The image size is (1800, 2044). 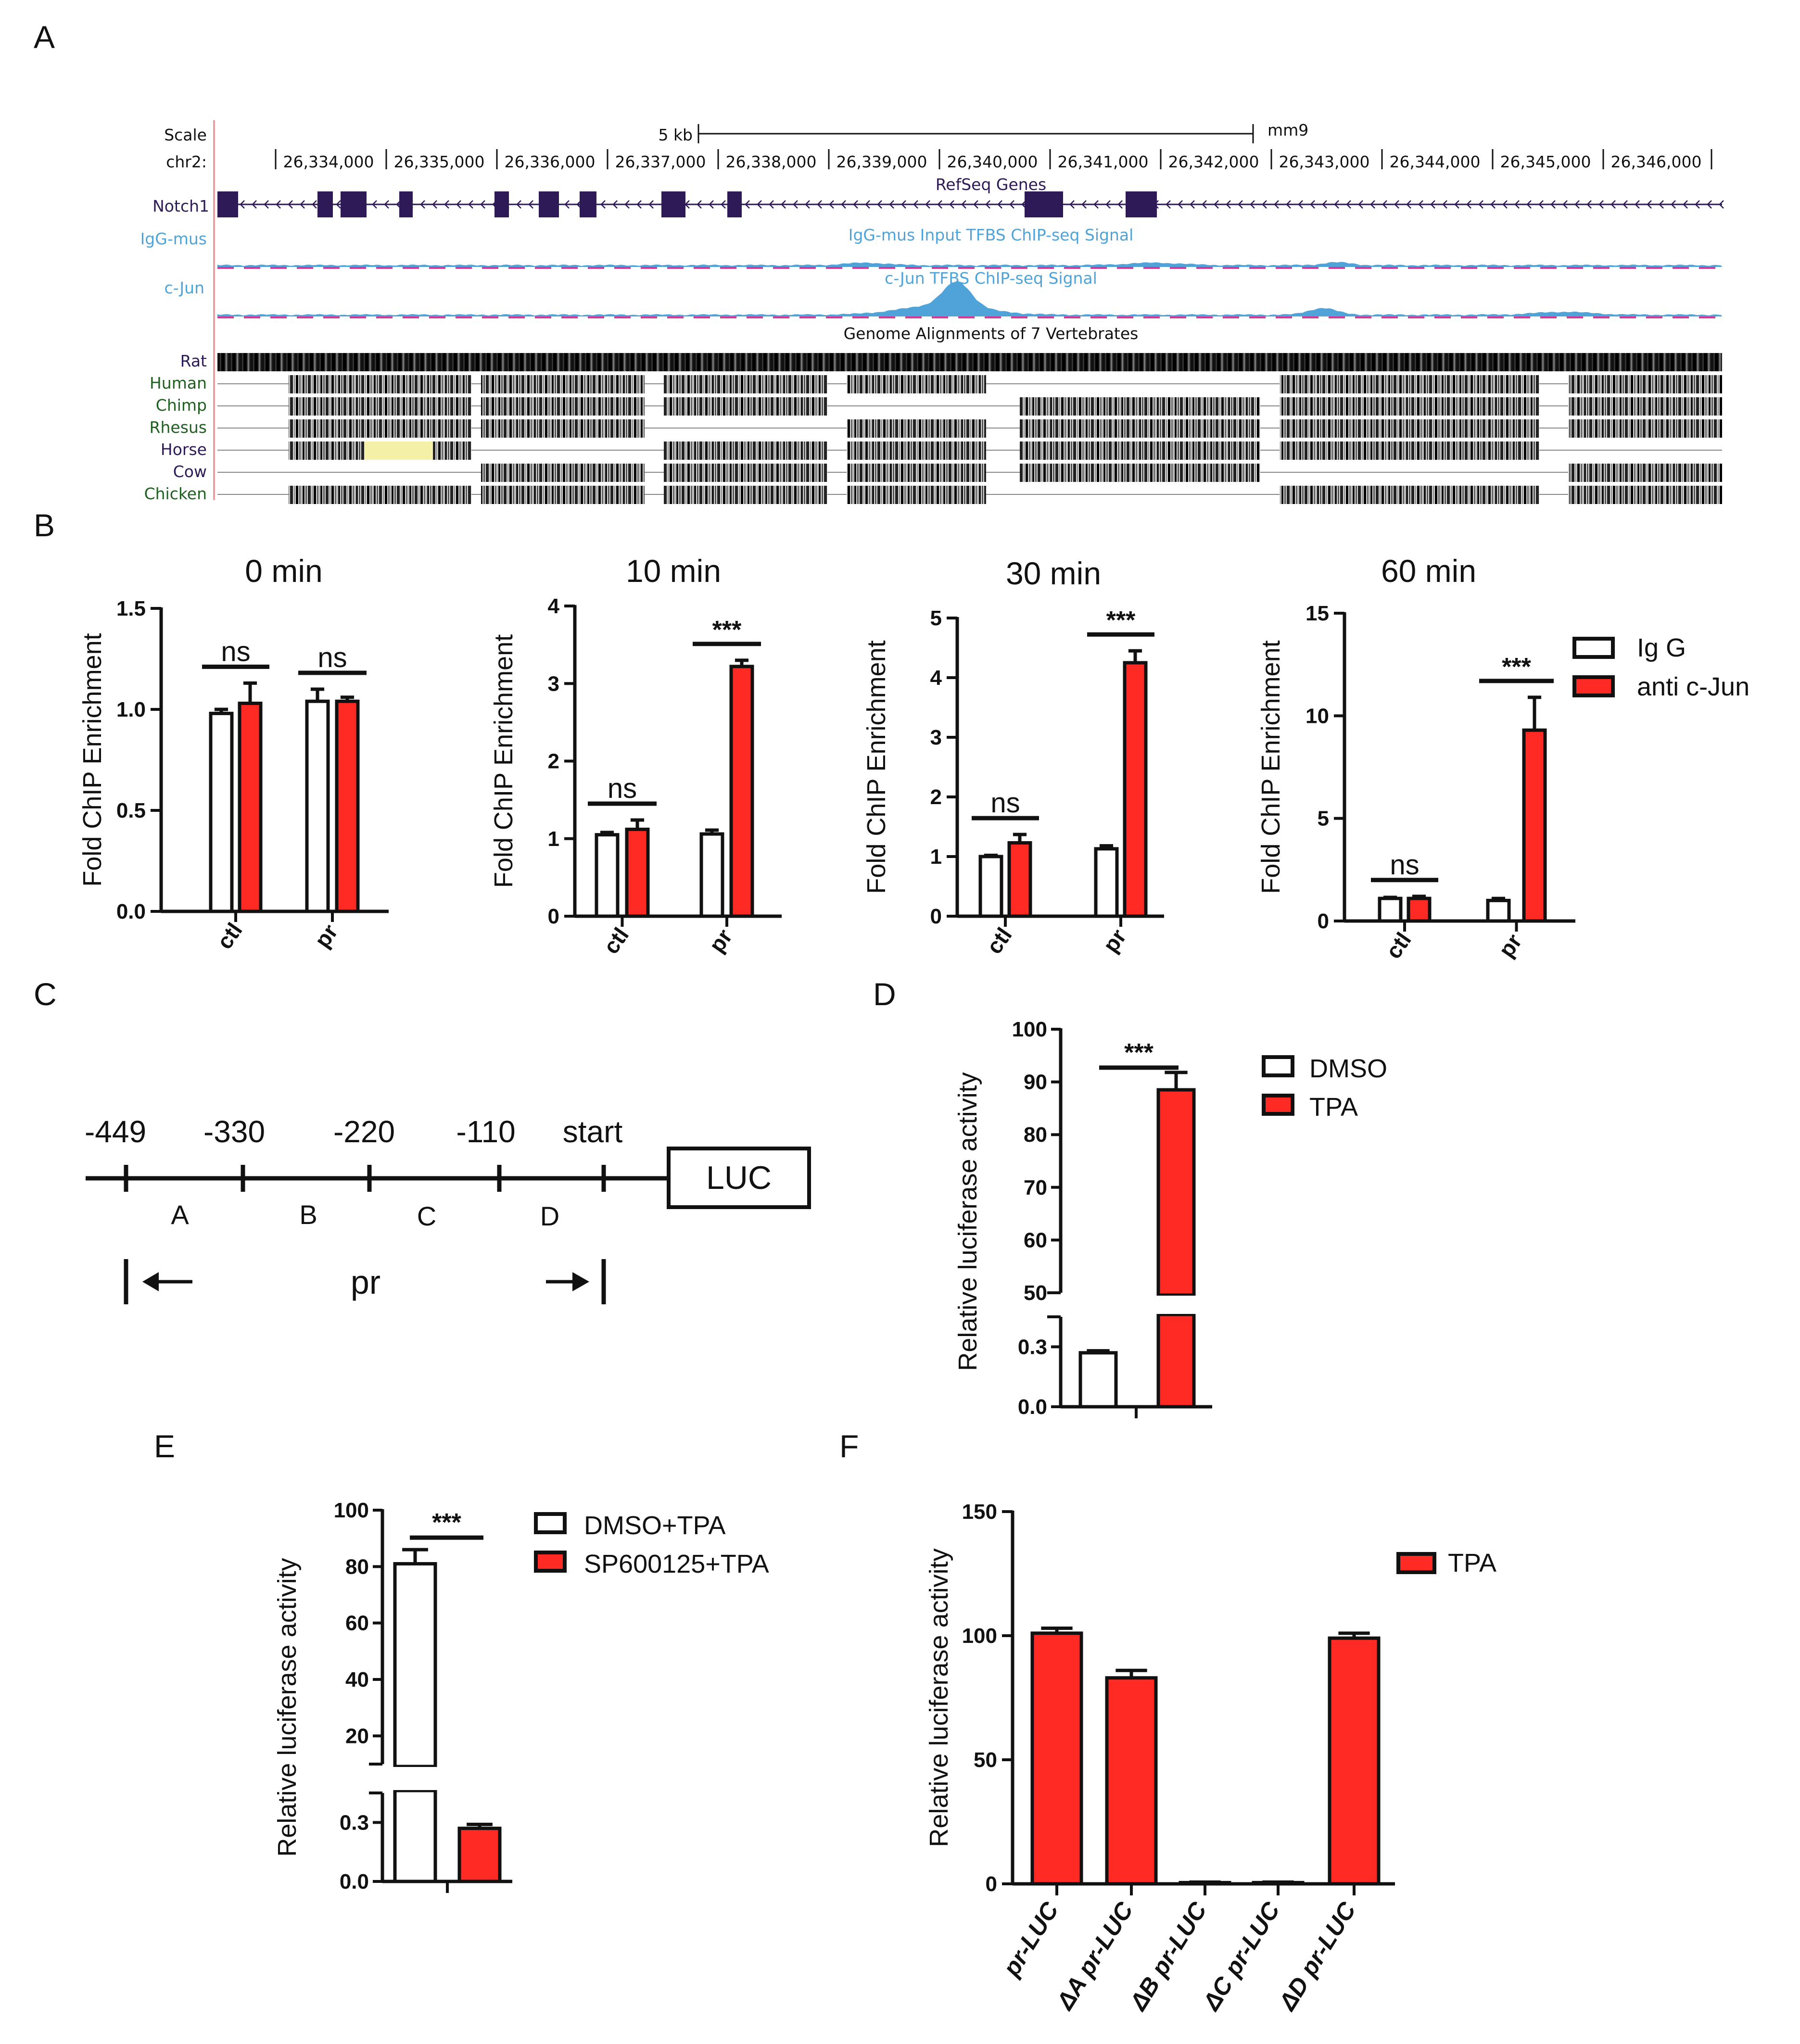 I want to click on bar-igg, so click(x=317, y=806).